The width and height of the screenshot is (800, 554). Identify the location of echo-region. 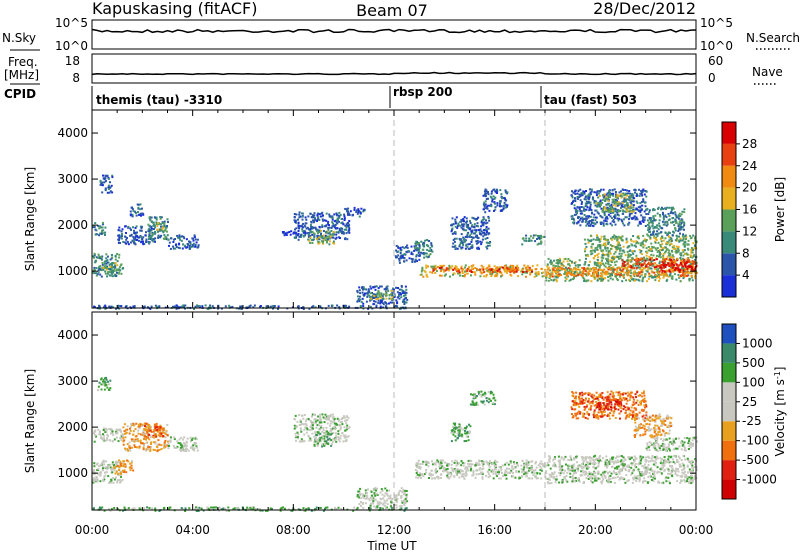
(123, 467).